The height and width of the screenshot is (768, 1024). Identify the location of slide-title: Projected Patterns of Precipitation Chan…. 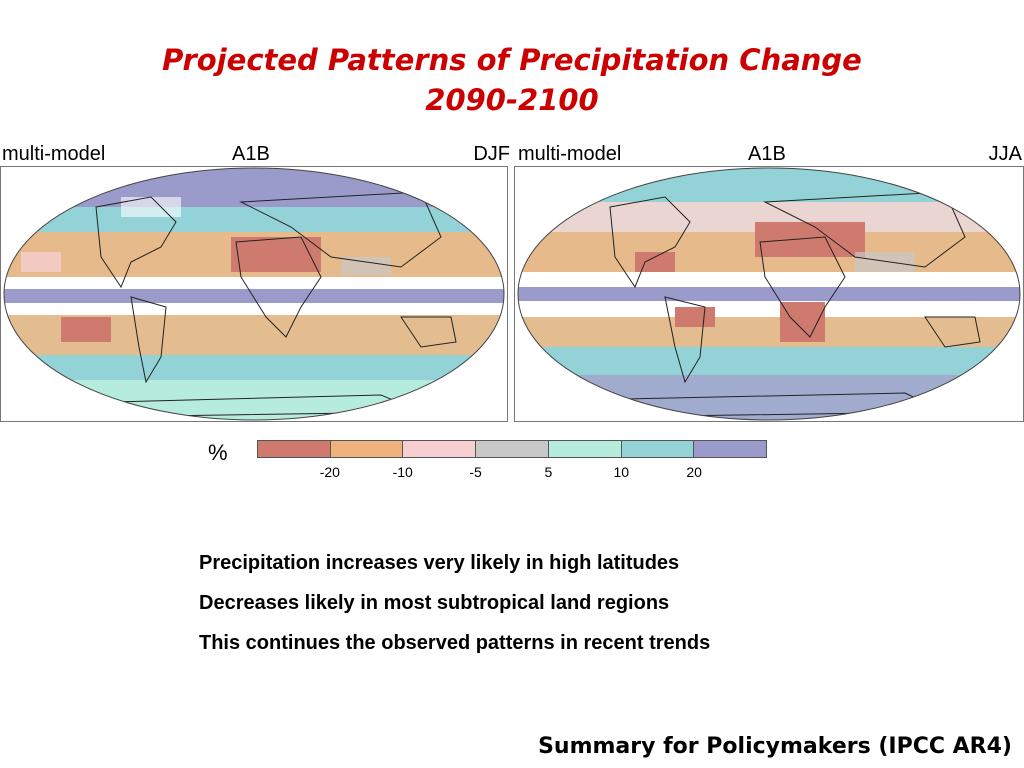
(512, 60).